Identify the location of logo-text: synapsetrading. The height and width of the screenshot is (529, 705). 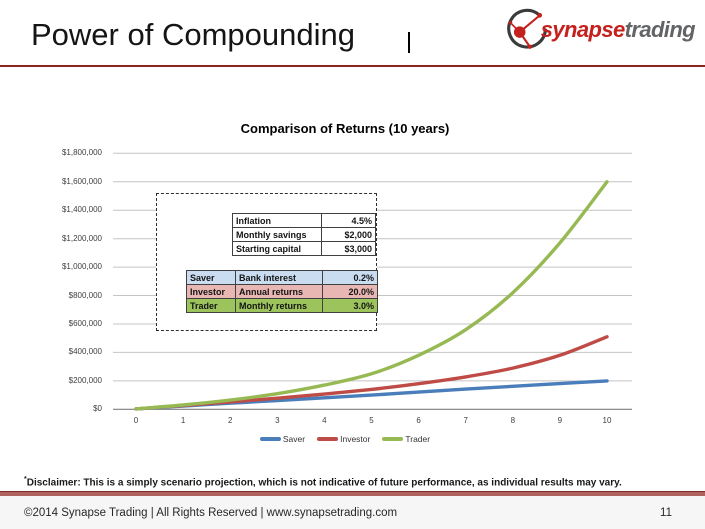
(618, 30).